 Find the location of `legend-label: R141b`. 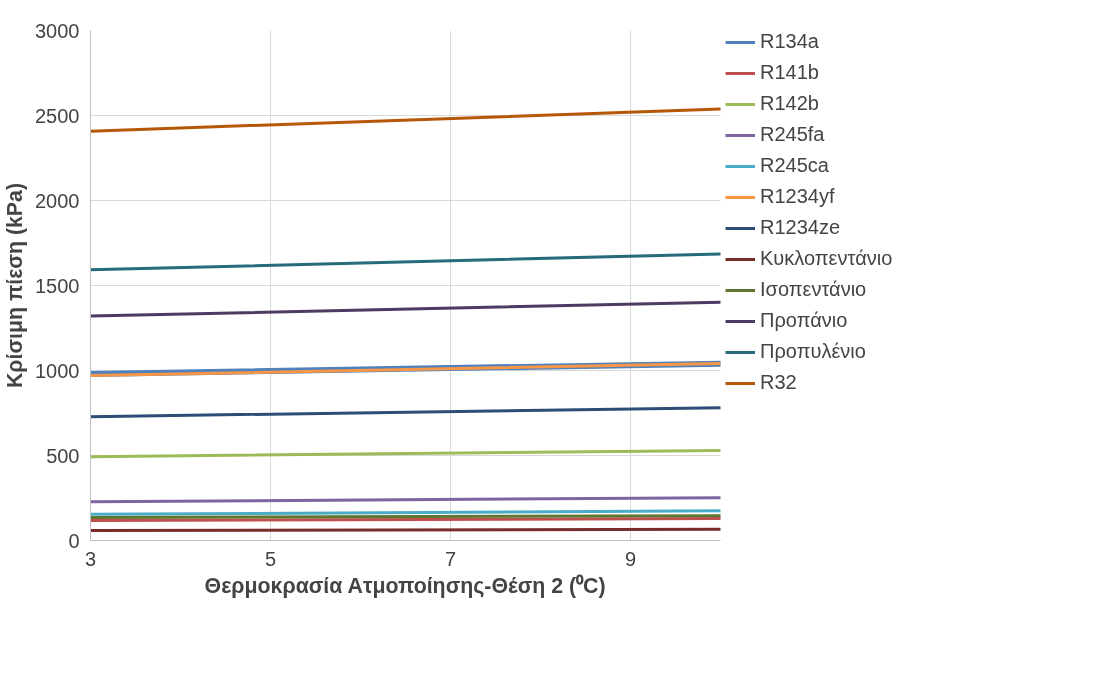

legend-label: R141b is located at coordinates (789, 72).